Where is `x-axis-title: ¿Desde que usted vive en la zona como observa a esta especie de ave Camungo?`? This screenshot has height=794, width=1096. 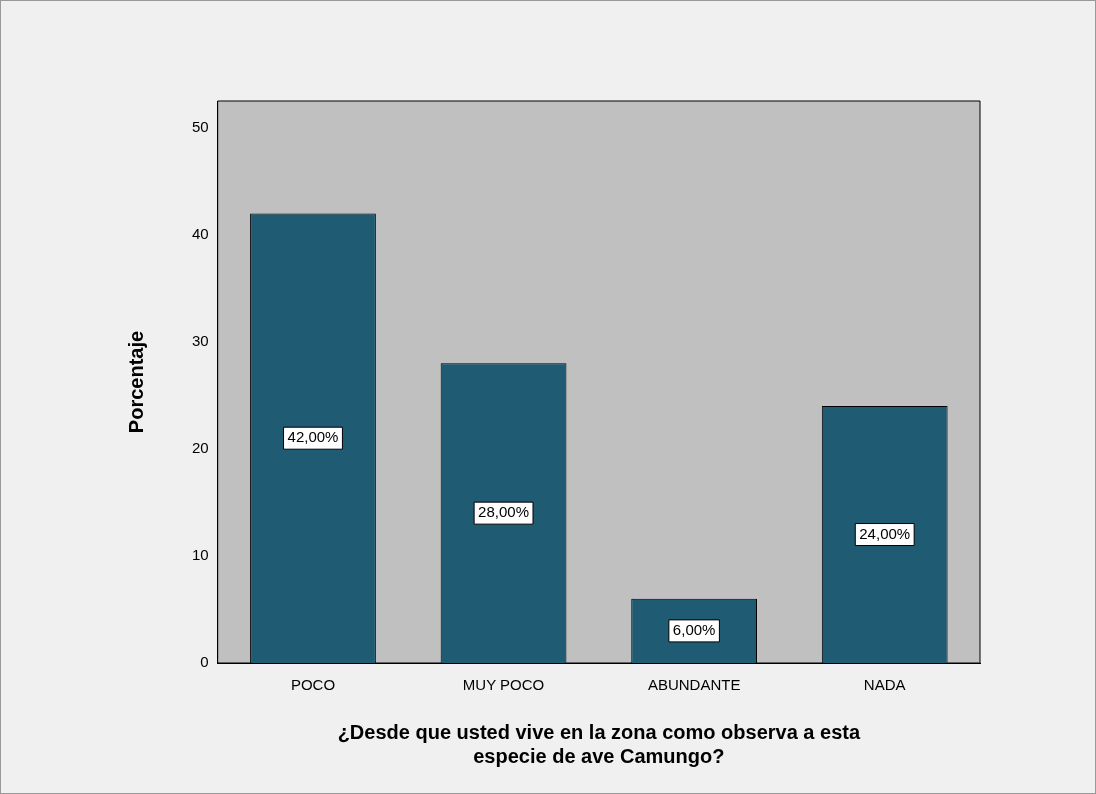 x-axis-title: ¿Desde que usted vive en la zona como observa a esta especie de ave Camungo? is located at coordinates (599, 743).